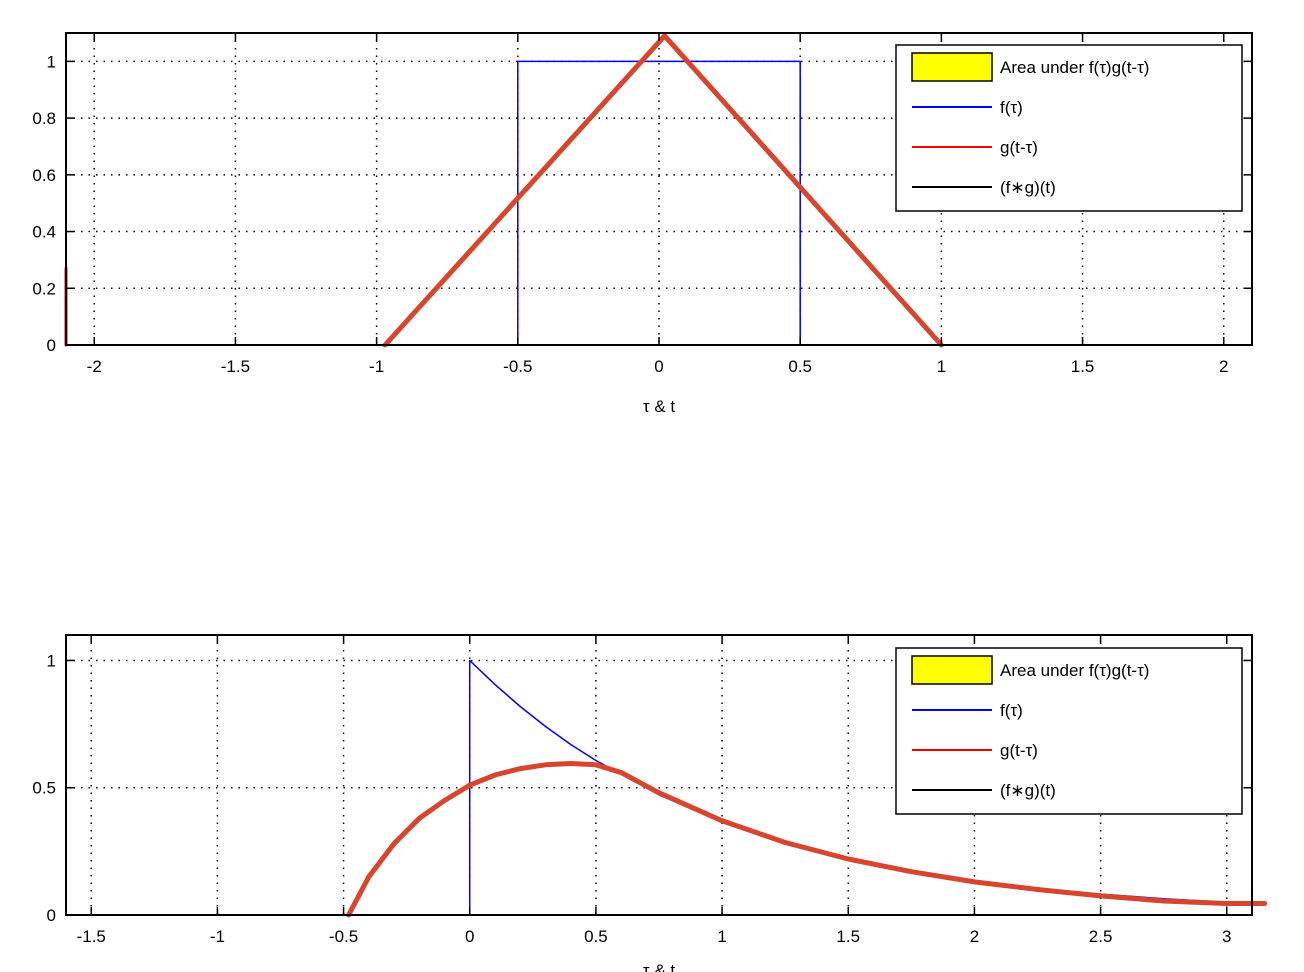 Image resolution: width=1304 pixels, height=972 pixels. What do you see at coordinates (235, 366) in the screenshot?
I see `x-tick-label-1: -1.5` at bounding box center [235, 366].